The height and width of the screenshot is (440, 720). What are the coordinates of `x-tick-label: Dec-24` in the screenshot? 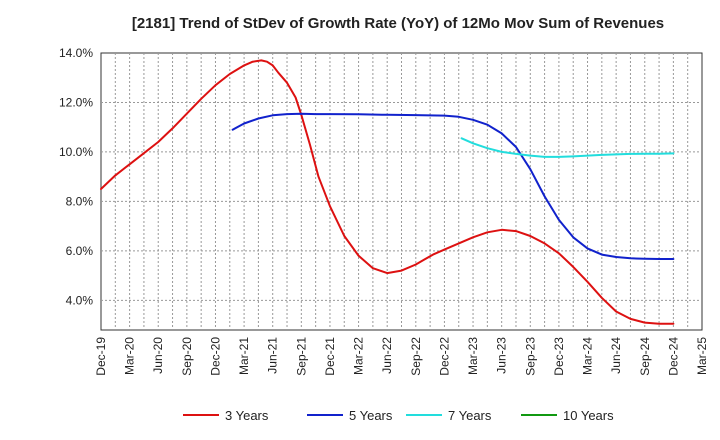 It's located at (673, 356).